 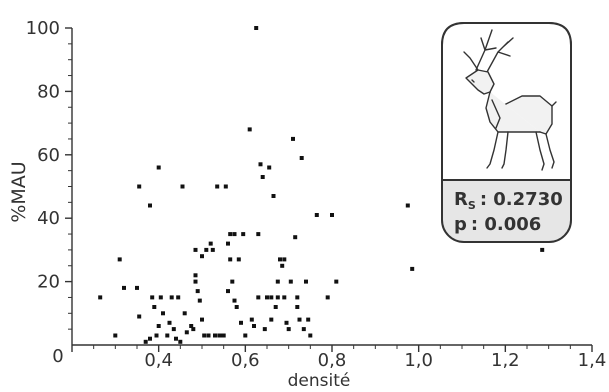 I want to click on rs-value: : 0.2730, so click(x=521, y=199).